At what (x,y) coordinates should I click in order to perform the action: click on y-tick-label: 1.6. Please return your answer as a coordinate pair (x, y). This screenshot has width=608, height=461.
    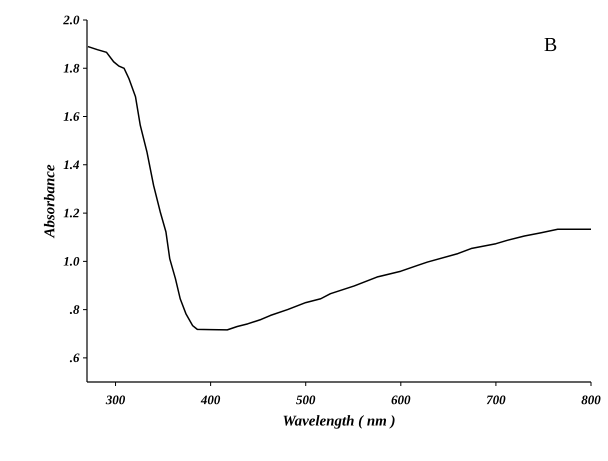
    Looking at the image, I should click on (72, 116).